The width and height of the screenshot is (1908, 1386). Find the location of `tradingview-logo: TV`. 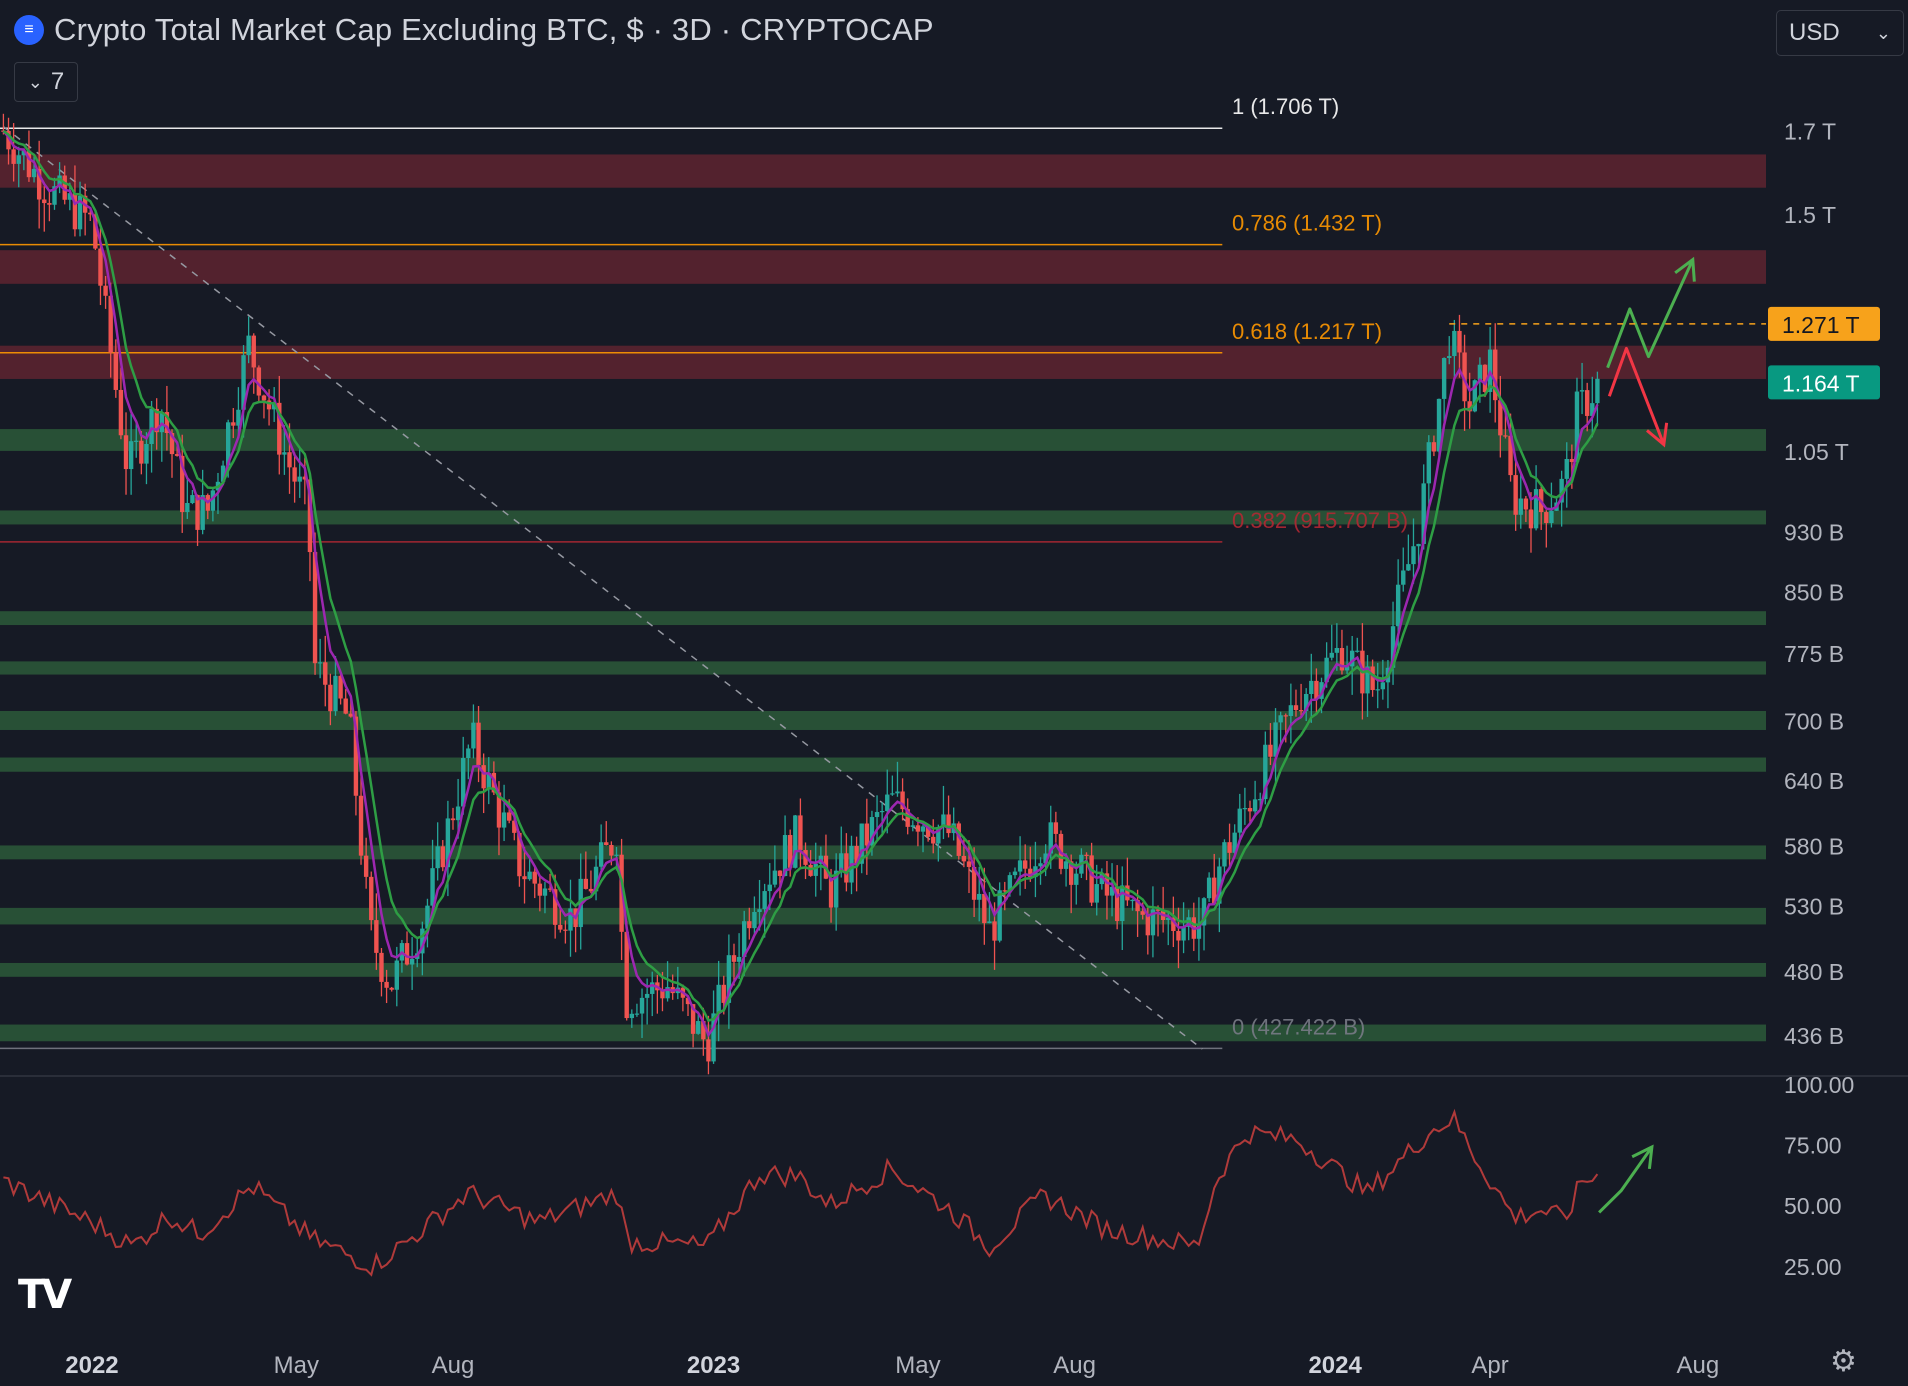

tradingview-logo: TV is located at coordinates (45, 1295).